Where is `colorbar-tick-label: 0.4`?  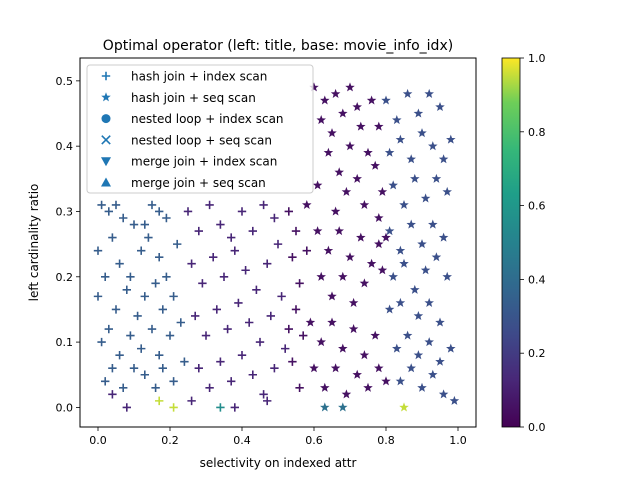 colorbar-tick-label: 0.4 is located at coordinates (537, 279).